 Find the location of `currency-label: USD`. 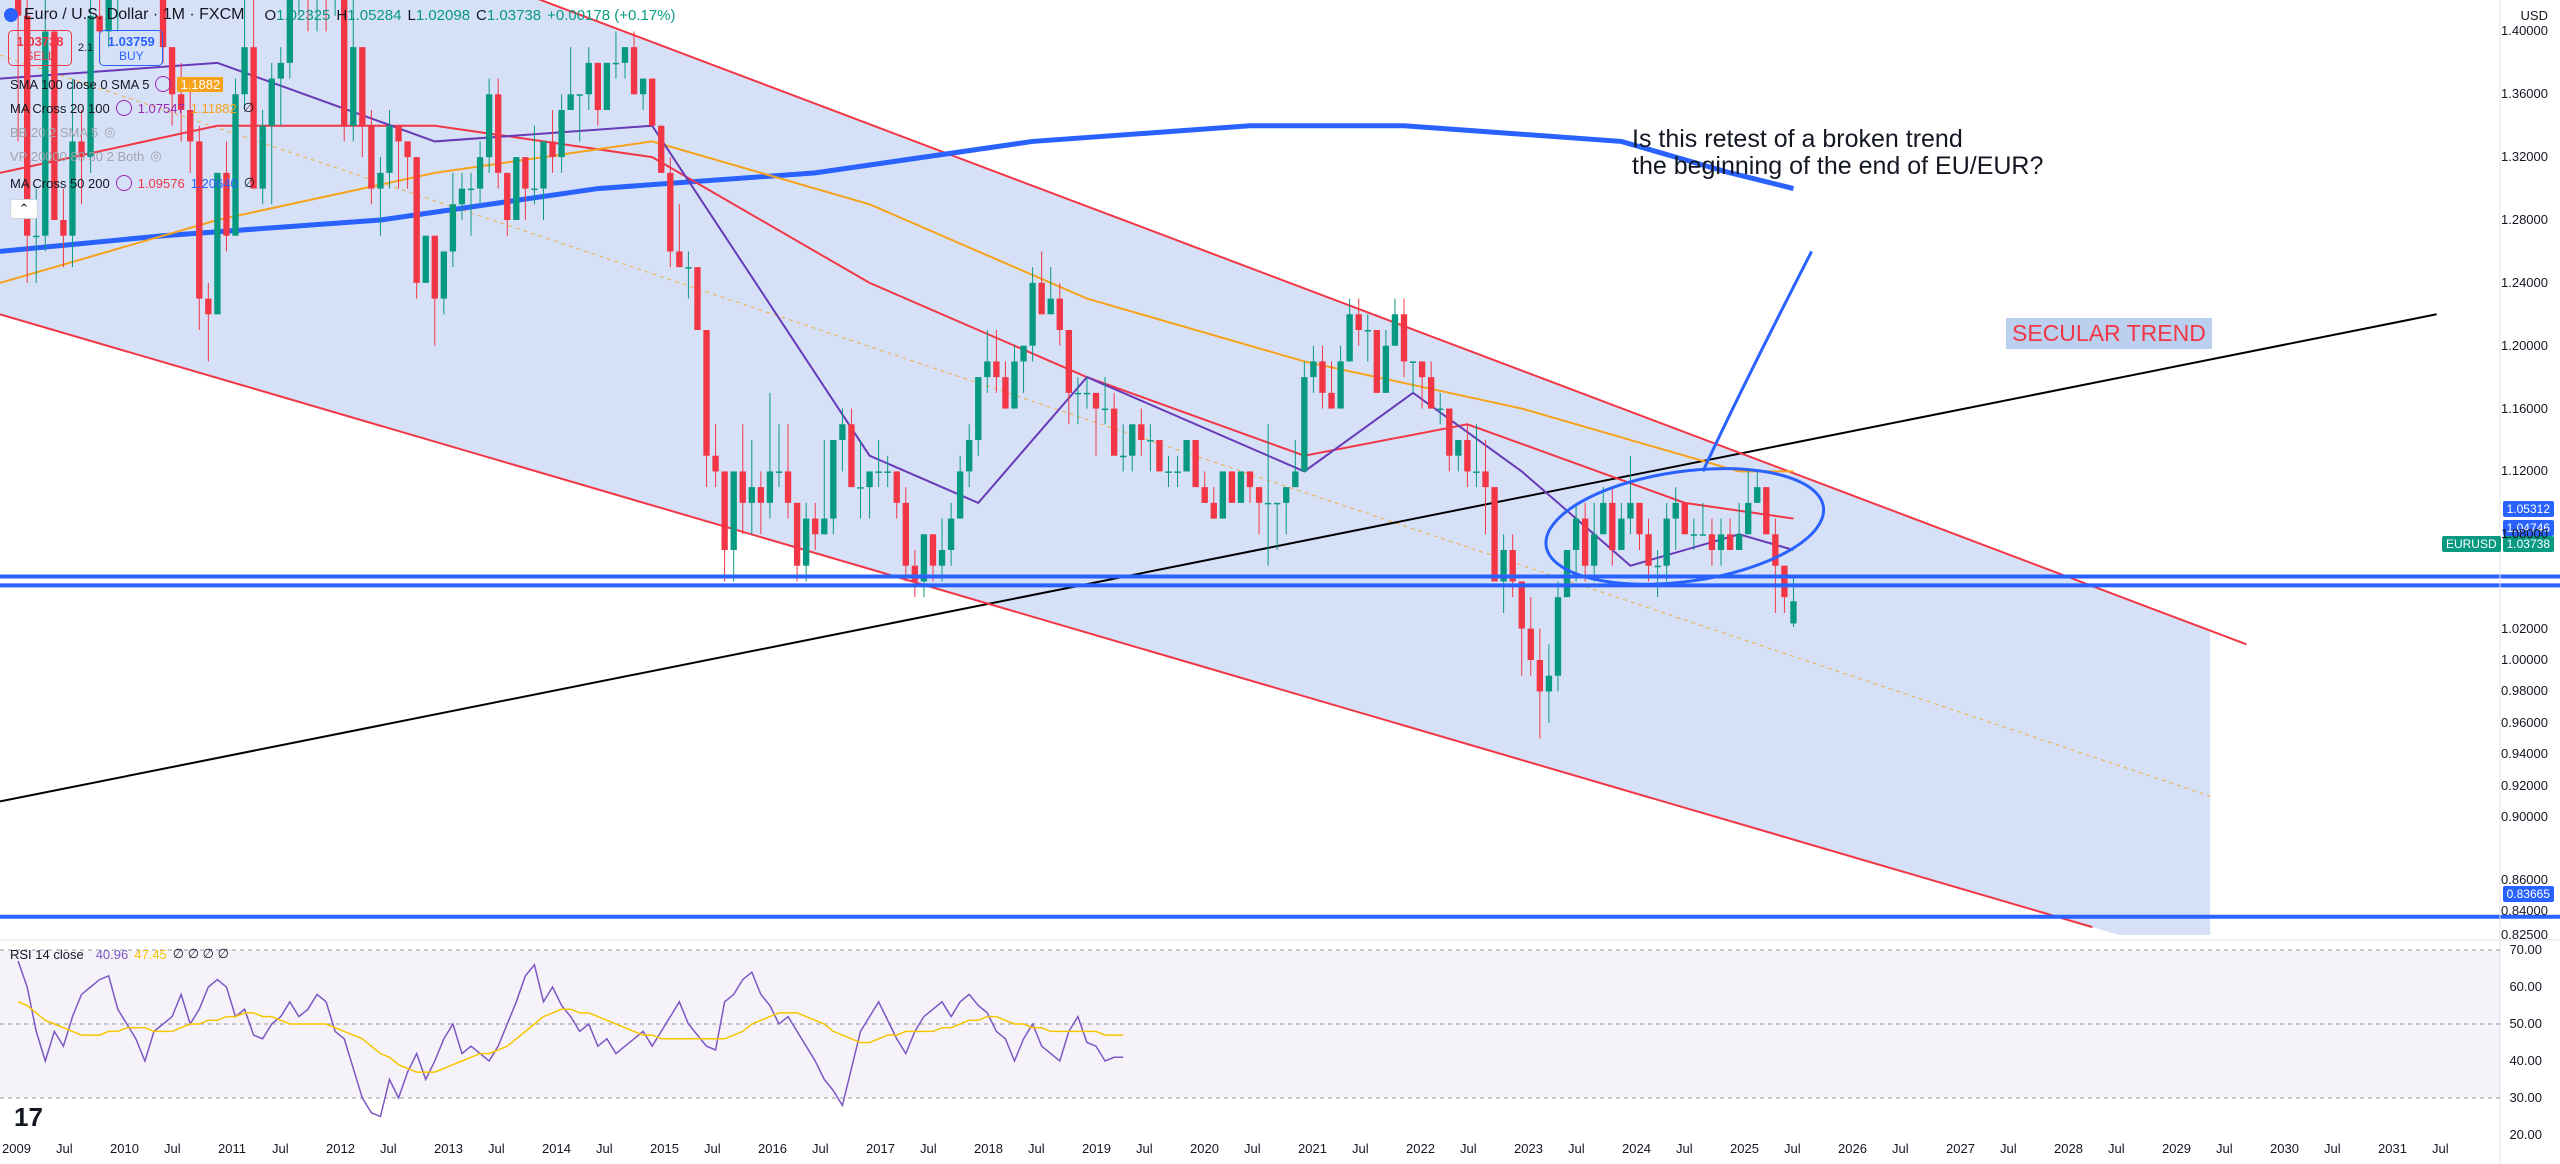

currency-label: USD is located at coordinates (2534, 15).